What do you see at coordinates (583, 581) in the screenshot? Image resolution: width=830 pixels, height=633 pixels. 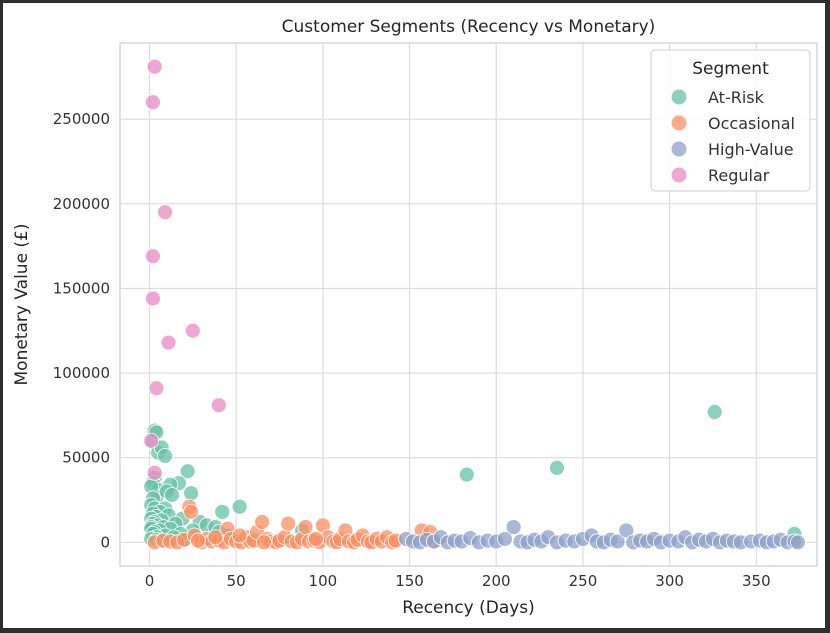 I see `x-tick-label: 250` at bounding box center [583, 581].